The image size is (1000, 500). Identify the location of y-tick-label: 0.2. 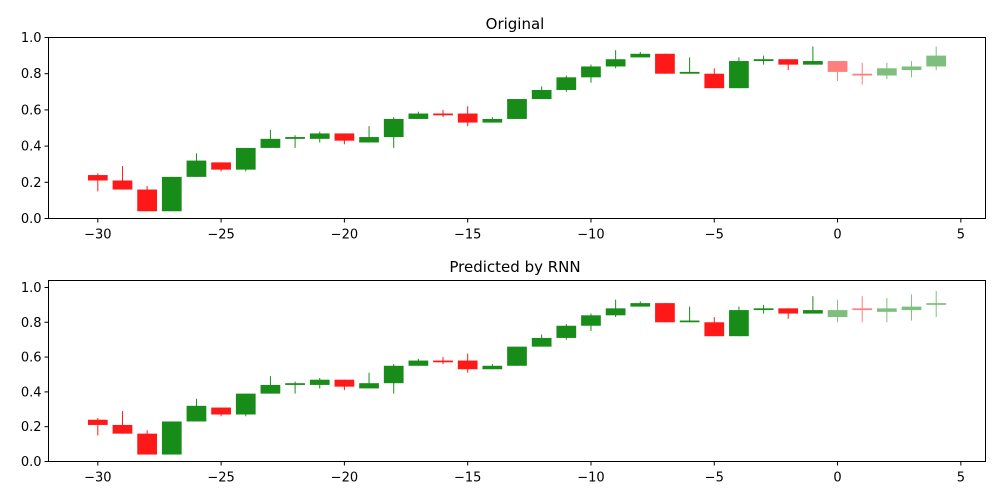
(31, 183).